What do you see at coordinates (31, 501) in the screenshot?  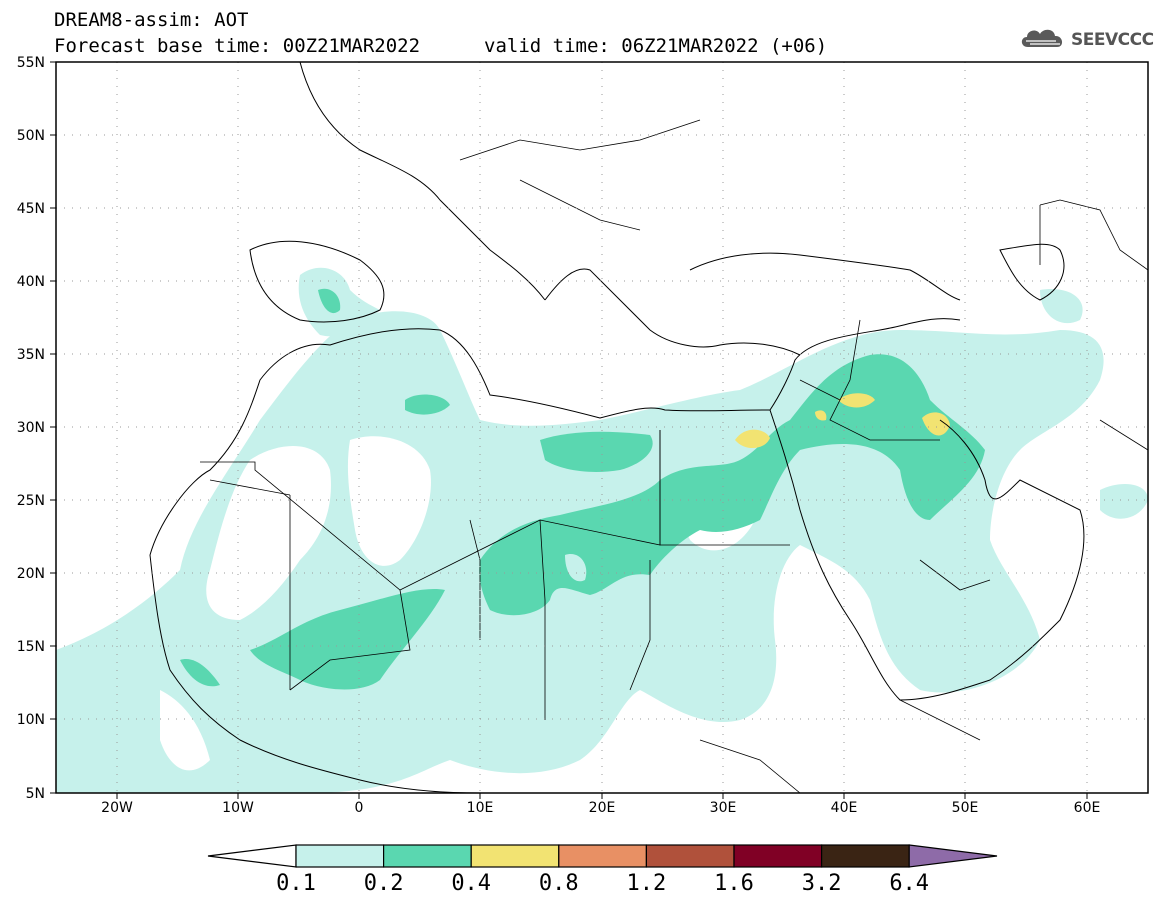 I see `lat-label: 25N` at bounding box center [31, 501].